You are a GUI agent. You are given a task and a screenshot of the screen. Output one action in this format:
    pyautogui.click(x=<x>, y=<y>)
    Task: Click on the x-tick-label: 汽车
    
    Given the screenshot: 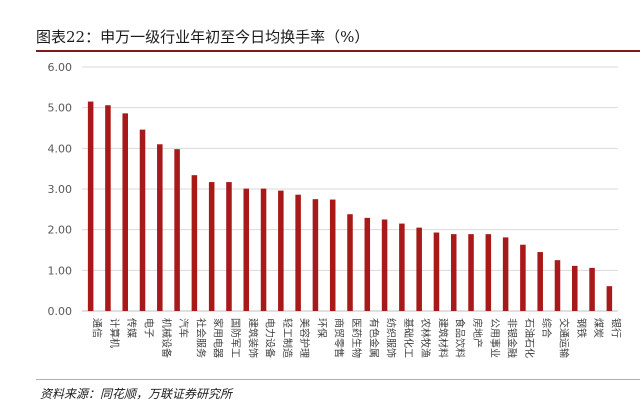 What is the action you would take?
    pyautogui.click(x=183, y=328)
    